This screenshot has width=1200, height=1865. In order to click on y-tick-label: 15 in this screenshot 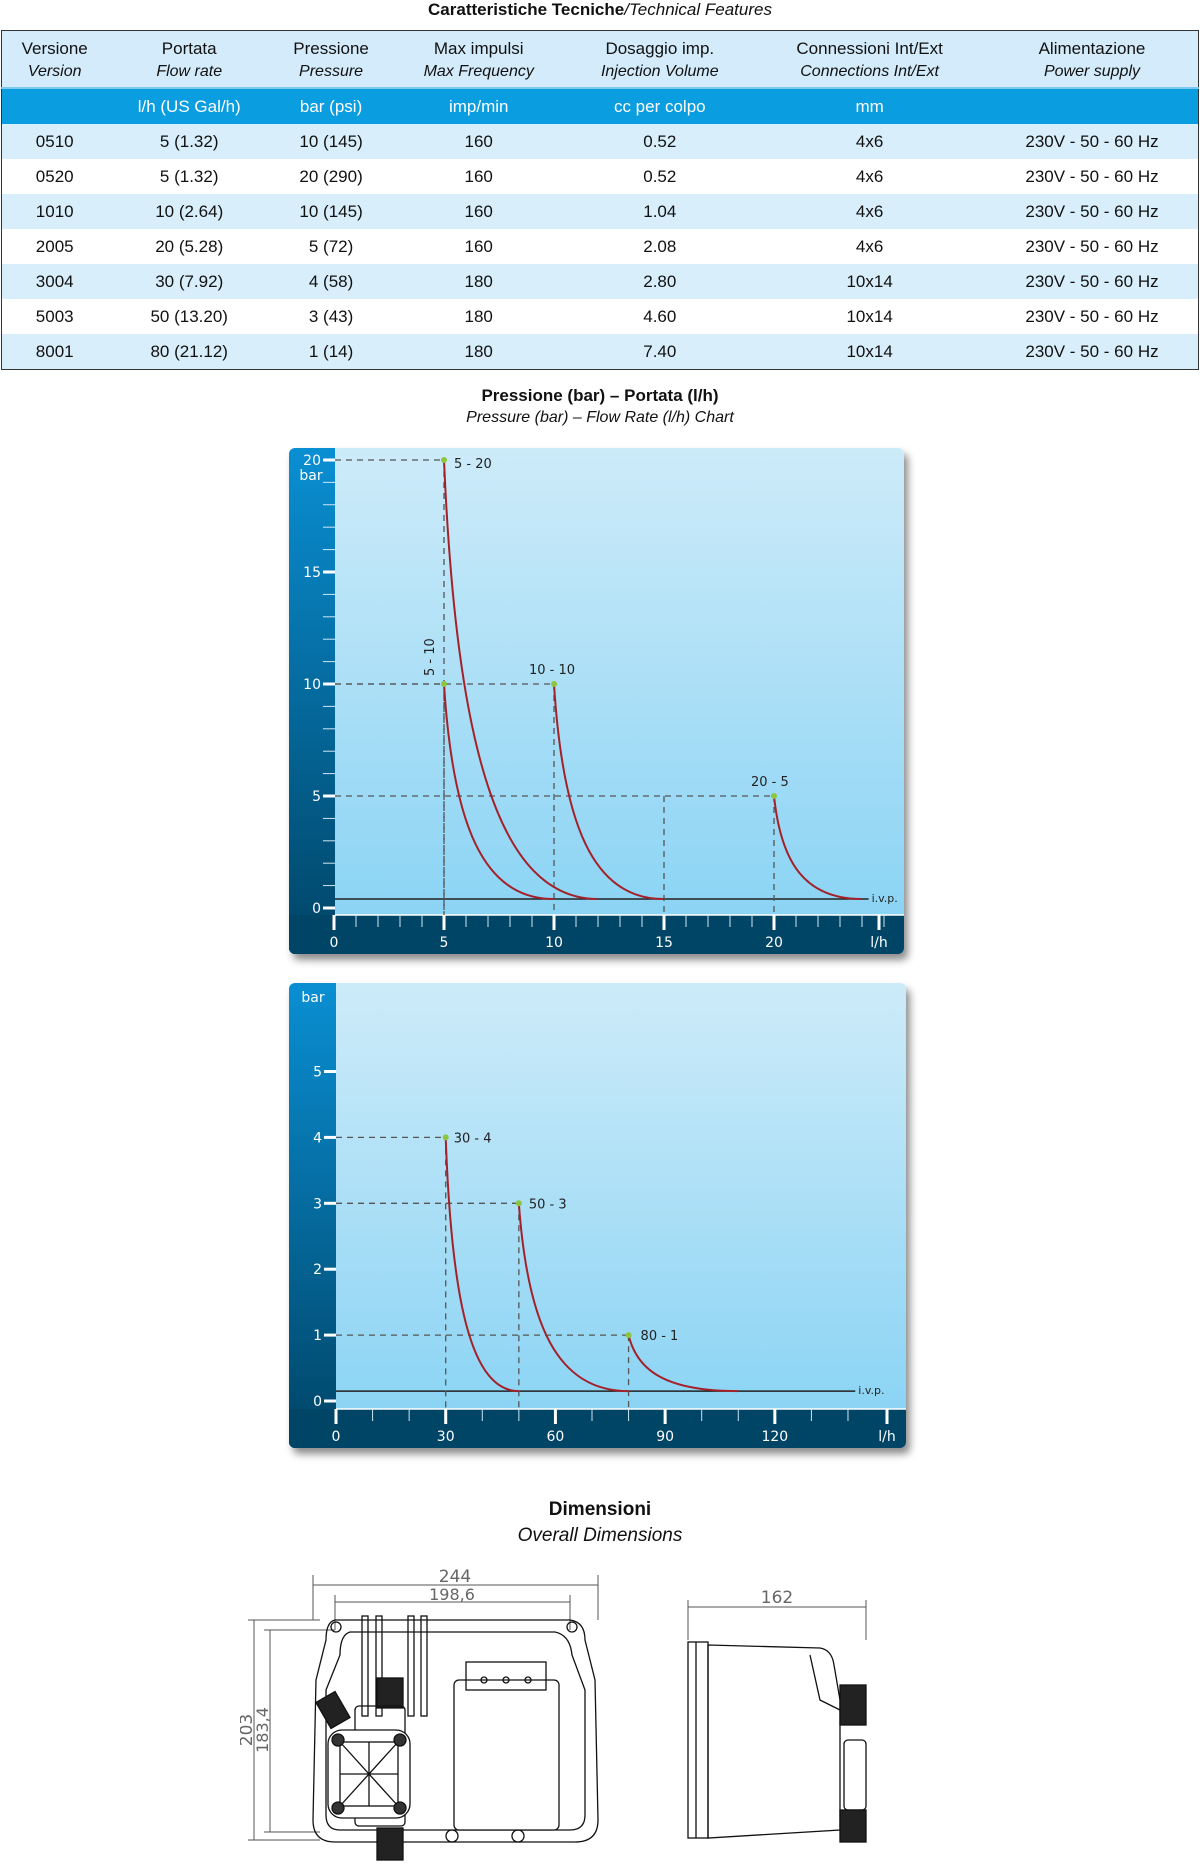, I will do `click(312, 573)`.